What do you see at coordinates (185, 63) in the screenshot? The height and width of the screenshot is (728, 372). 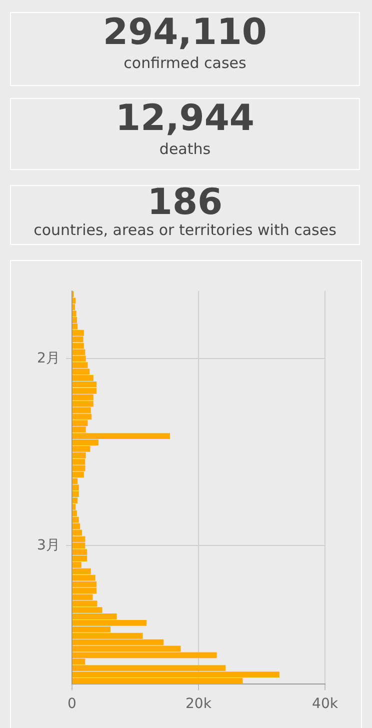 I see `text: confirmed cases` at bounding box center [185, 63].